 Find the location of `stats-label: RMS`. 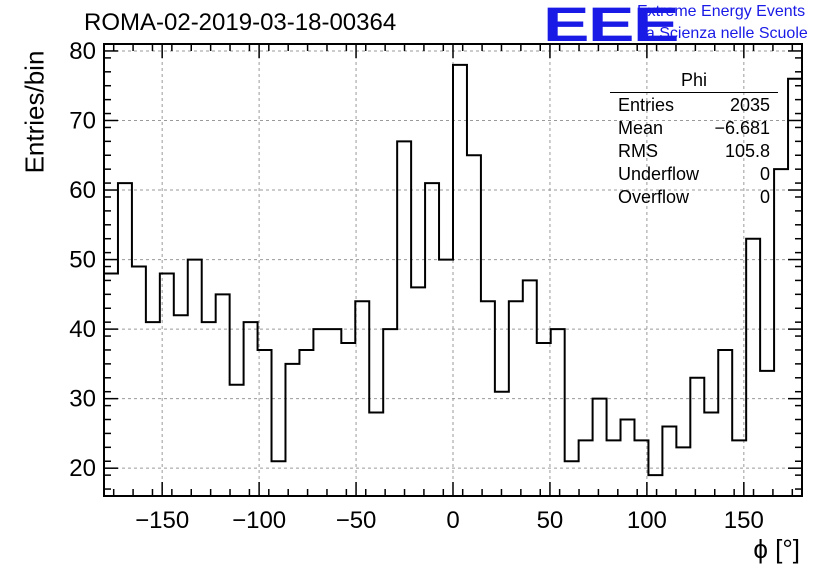

stats-label: RMS is located at coordinates (638, 151).